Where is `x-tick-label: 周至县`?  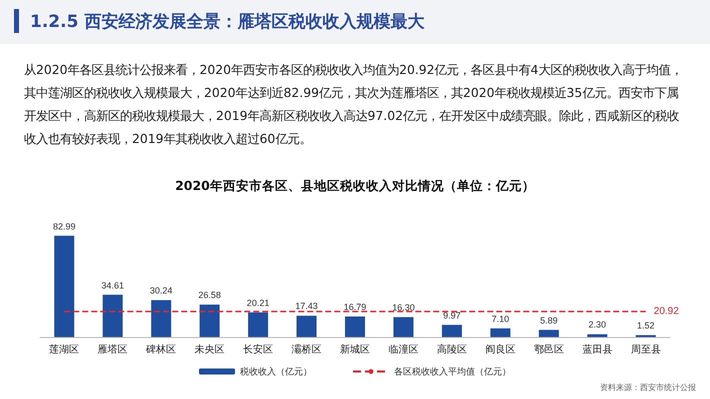
x-tick-label: 周至县 is located at coordinates (645, 350).